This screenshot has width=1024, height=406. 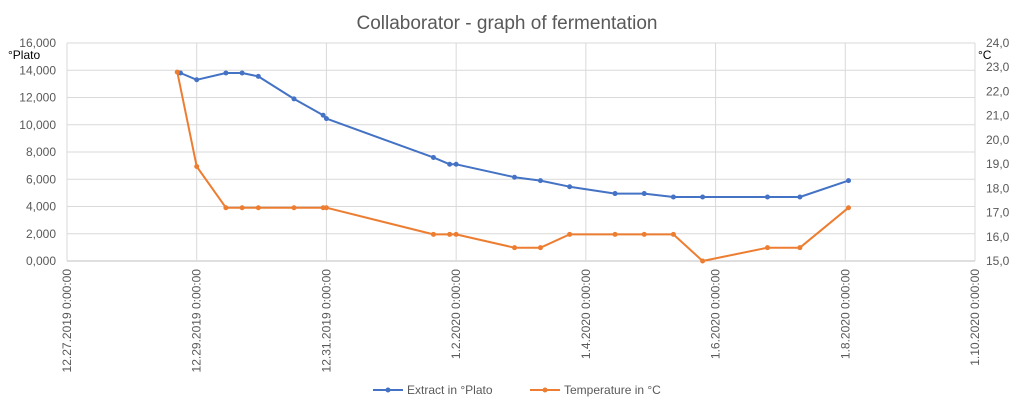 What do you see at coordinates (998, 91) in the screenshot?
I see `y-right-tick-label: 22,0` at bounding box center [998, 91].